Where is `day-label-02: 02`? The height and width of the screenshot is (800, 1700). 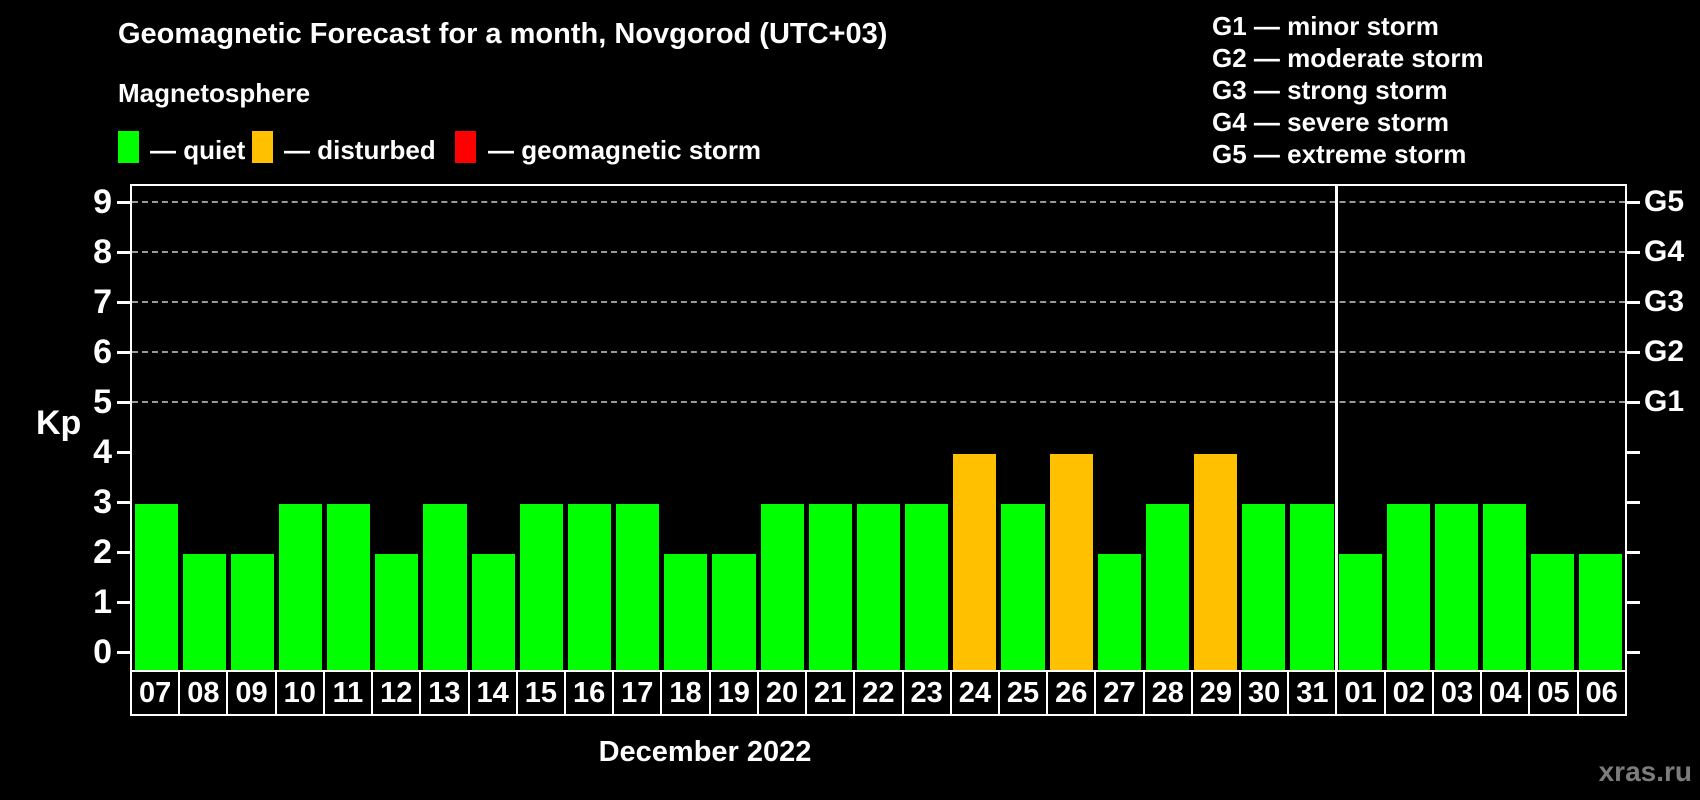 day-label-02: 02 is located at coordinates (1408, 693).